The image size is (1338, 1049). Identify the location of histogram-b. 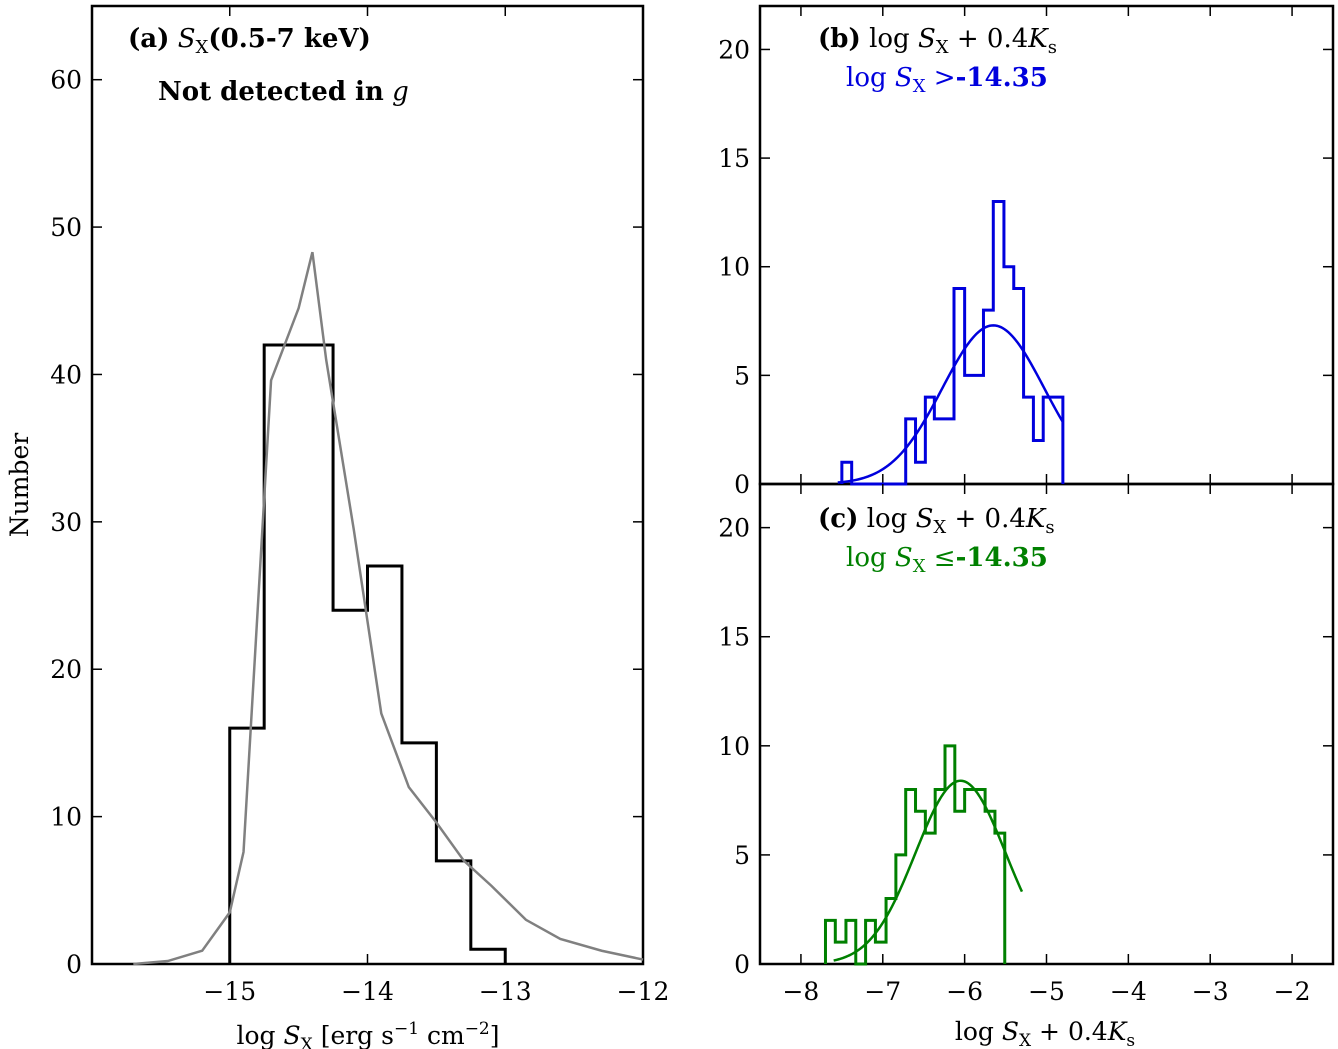
(952, 343).